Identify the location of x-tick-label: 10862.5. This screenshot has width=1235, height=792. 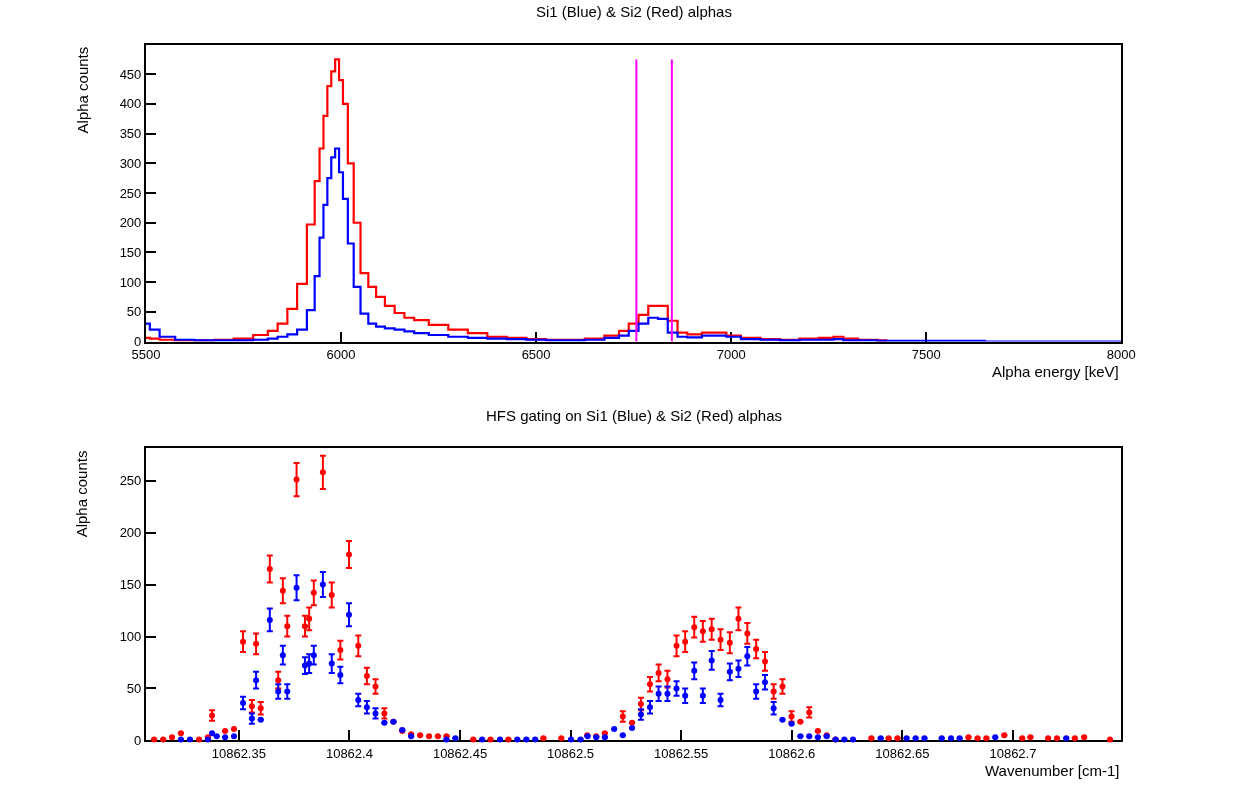
(571, 754).